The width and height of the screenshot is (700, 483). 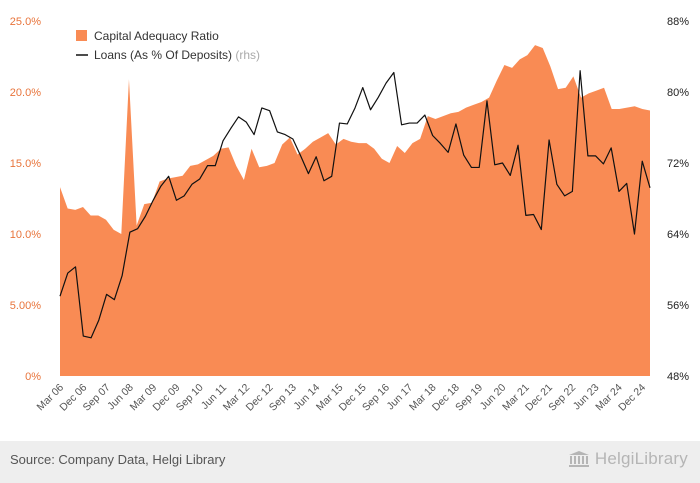 What do you see at coordinates (678, 93) in the screenshot?
I see `right-tick-label: 80%` at bounding box center [678, 93].